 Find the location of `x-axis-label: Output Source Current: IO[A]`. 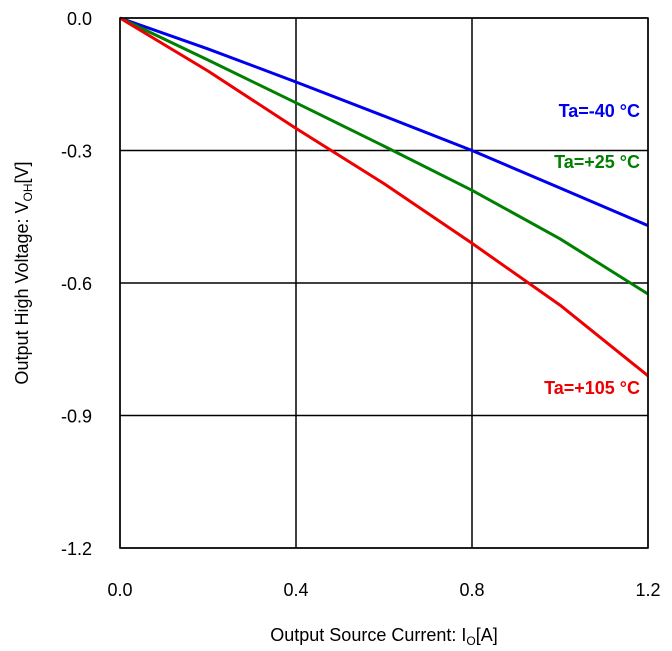

x-axis-label: Output Source Current: IO[A] is located at coordinates (383, 636).